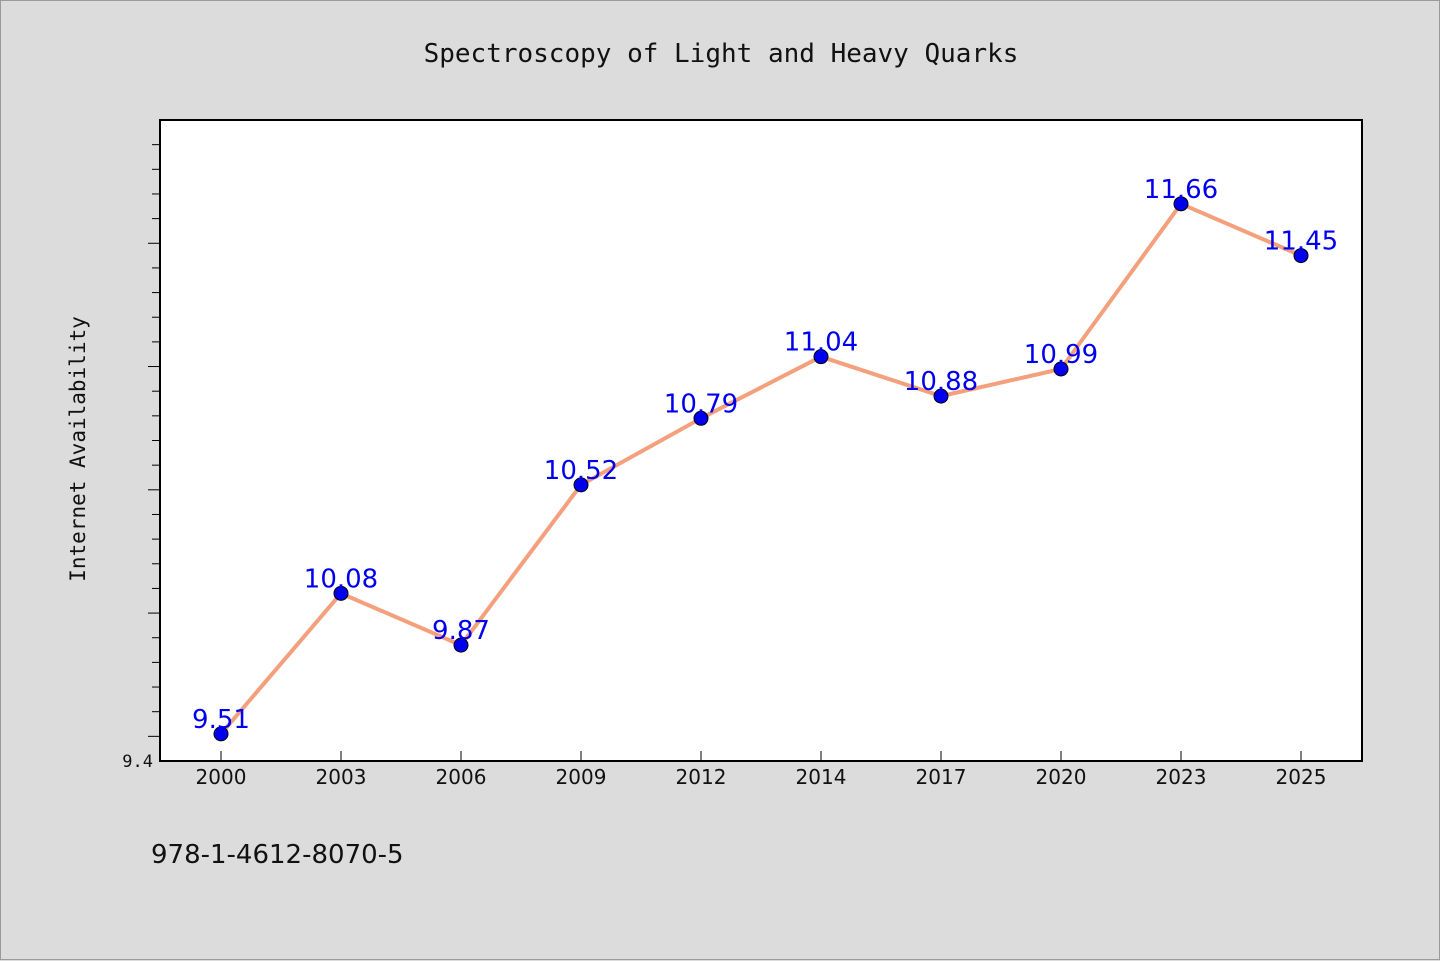 The width and height of the screenshot is (1440, 961). Describe the element at coordinates (701, 404) in the screenshot. I see `data-label: 10.79` at that location.